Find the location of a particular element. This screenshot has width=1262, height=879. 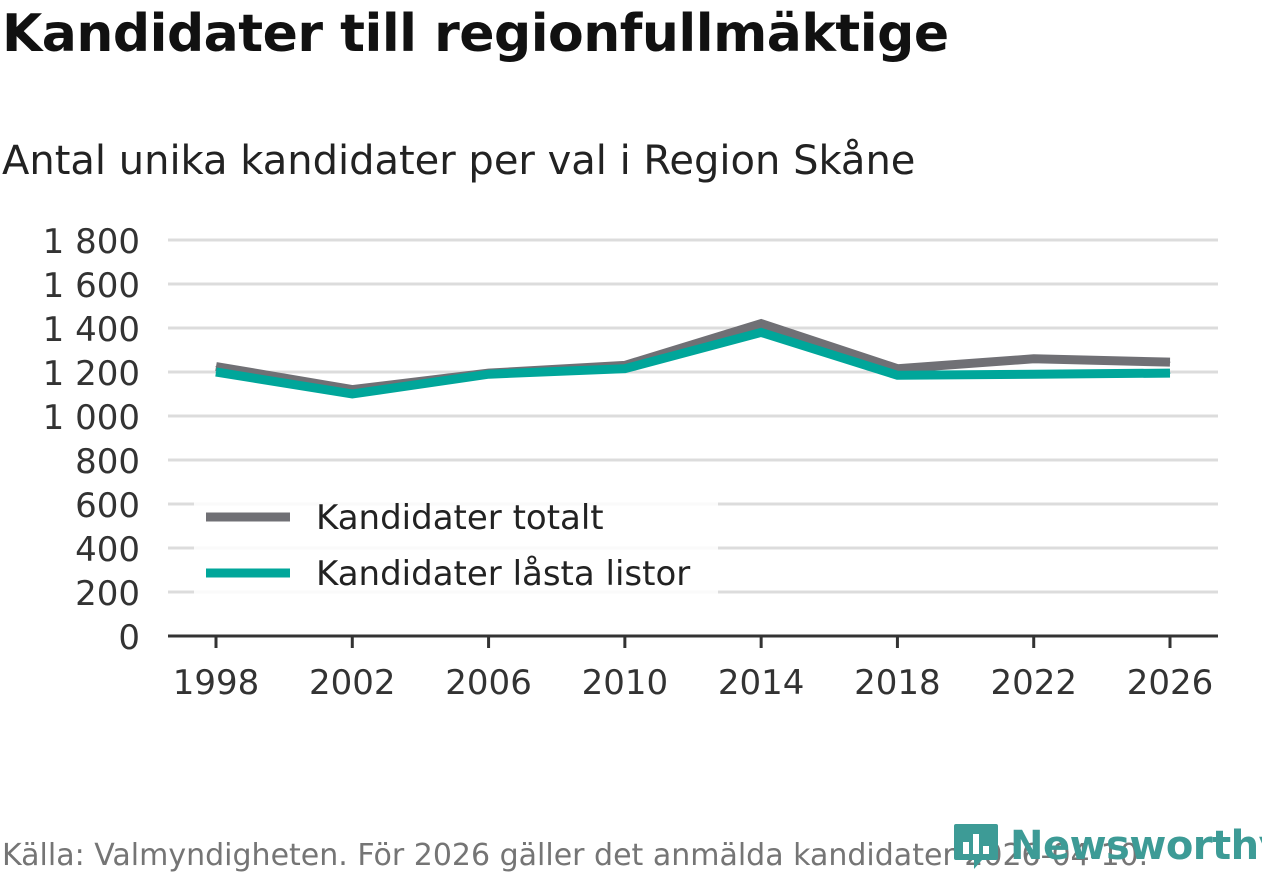

y-tick-label: 200 is located at coordinates (107, 594).